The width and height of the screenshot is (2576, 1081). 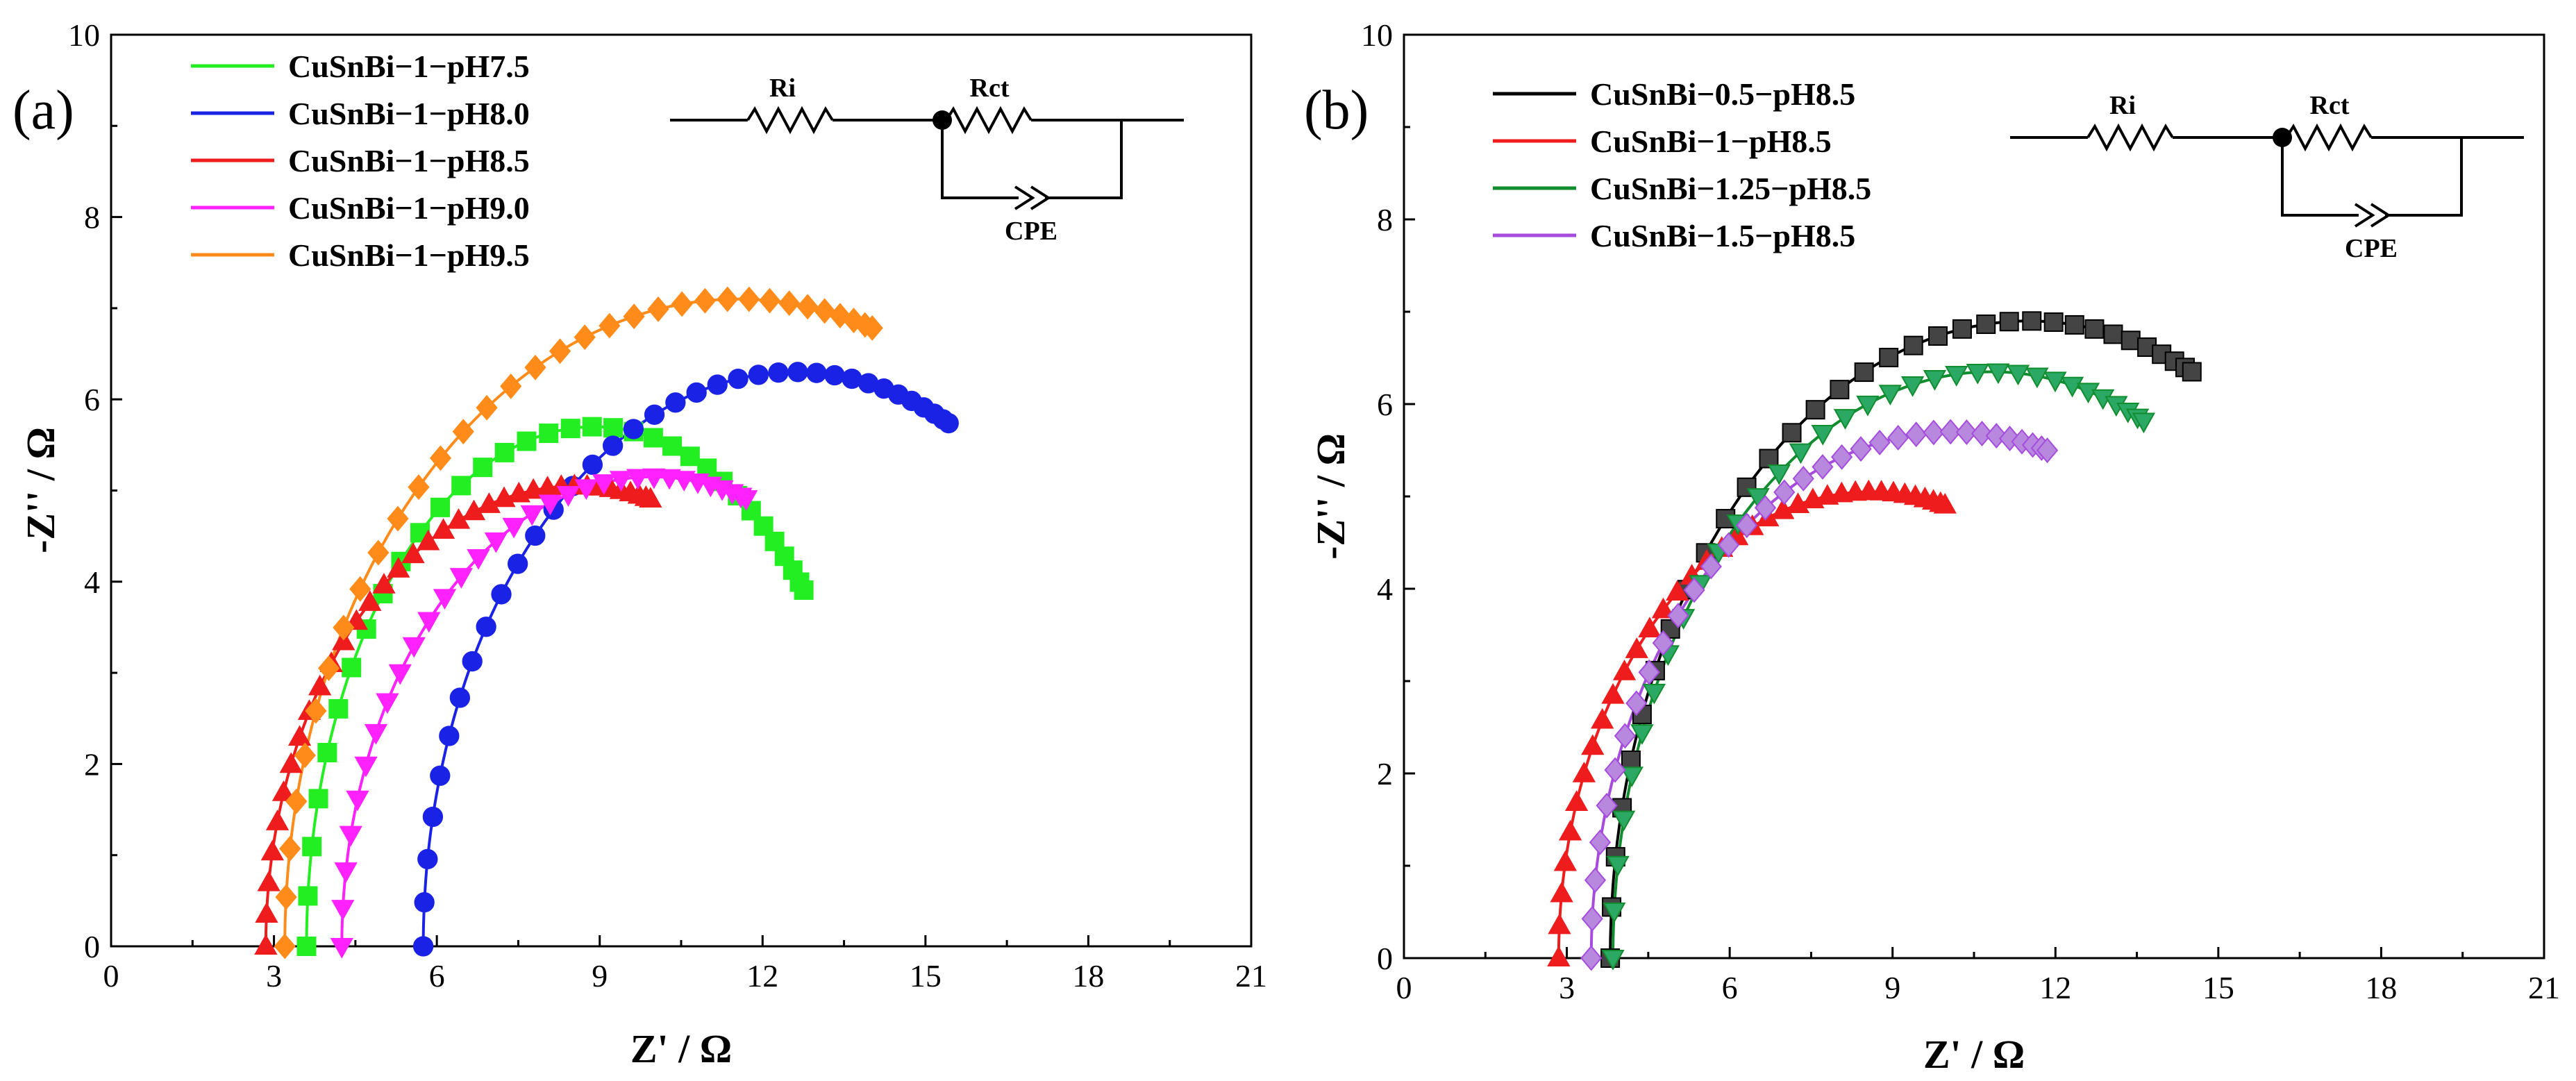 What do you see at coordinates (762, 976) in the screenshot?
I see `x-tick-label: 12` at bounding box center [762, 976].